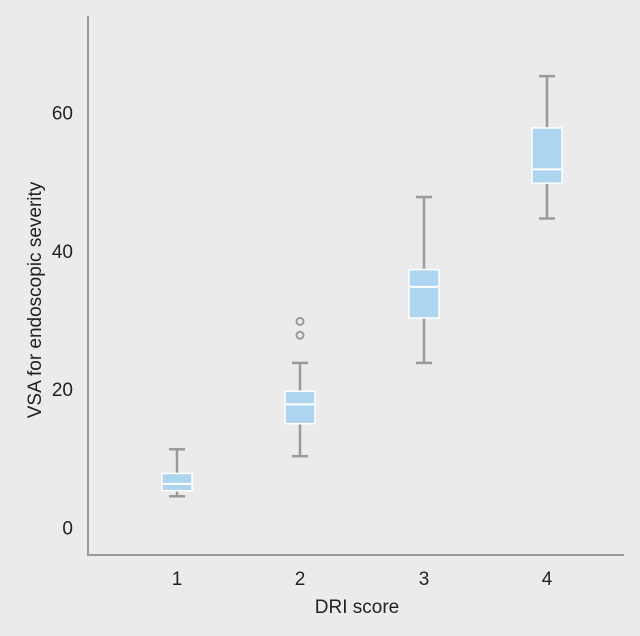 This screenshot has width=640, height=636. I want to click on x-tick-label: 1, so click(177, 579).